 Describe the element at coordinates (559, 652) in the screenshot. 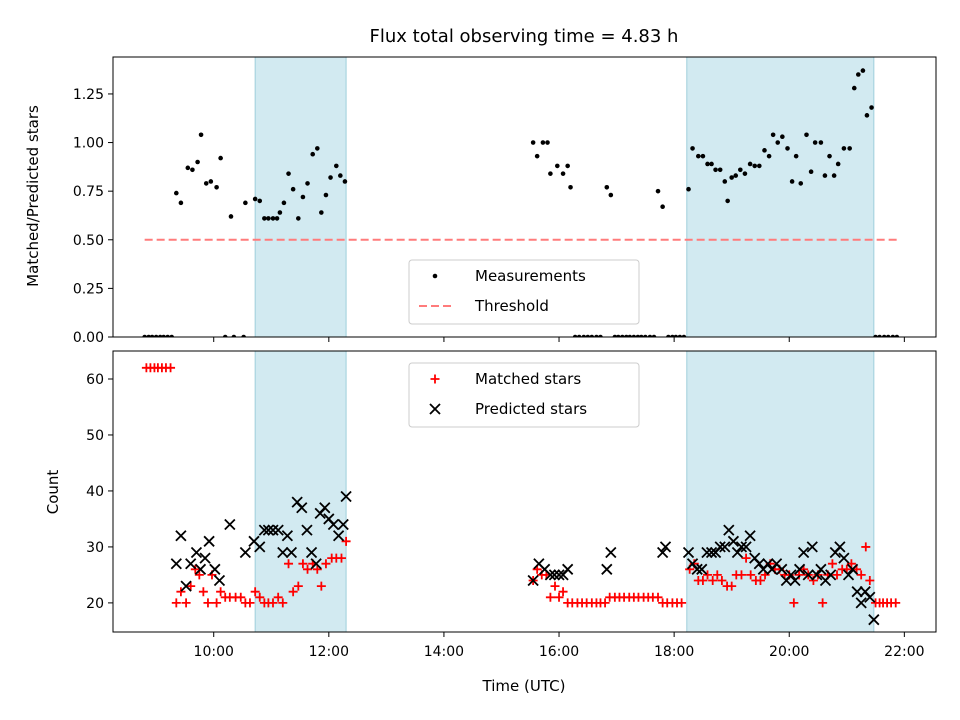

I see `x-tick-label-3: 16:00` at that location.